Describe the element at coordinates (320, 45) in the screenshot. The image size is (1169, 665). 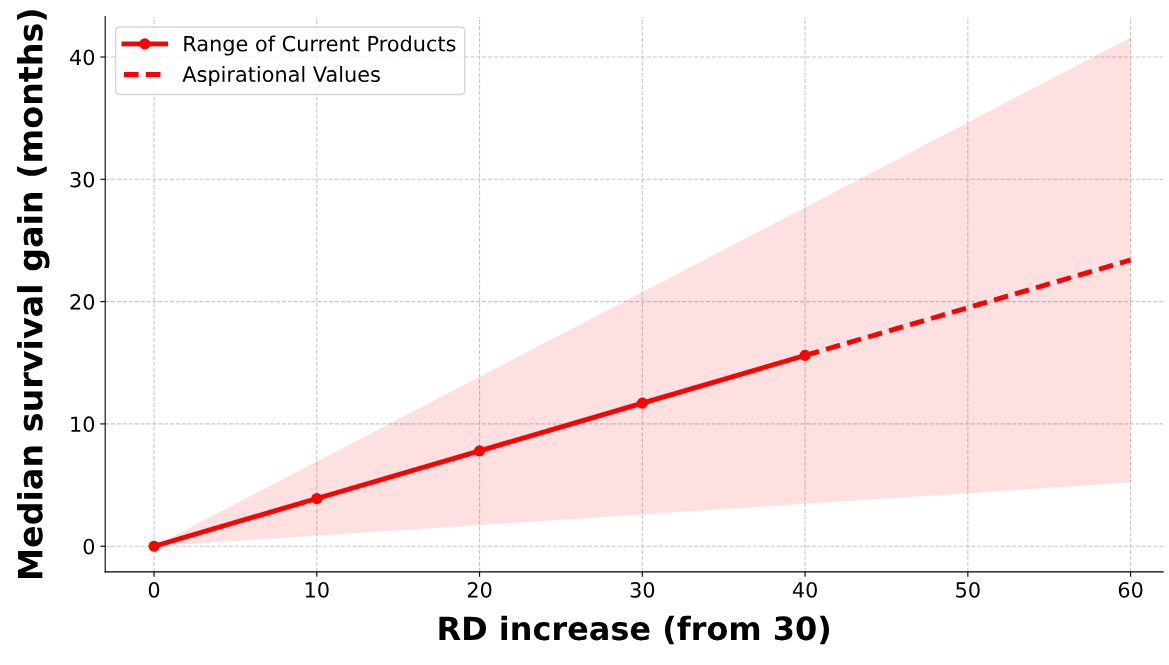
I see `legend-label: Range of Current Products` at that location.